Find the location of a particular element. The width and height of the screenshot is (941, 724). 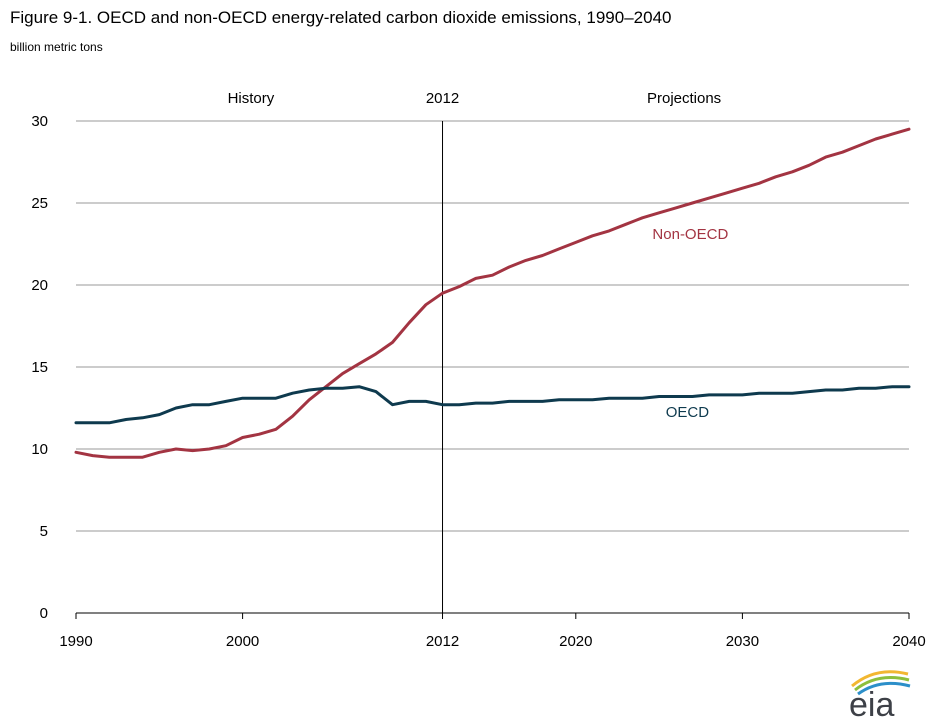

series-label-non-oecd: Non-OECD is located at coordinates (690, 234).